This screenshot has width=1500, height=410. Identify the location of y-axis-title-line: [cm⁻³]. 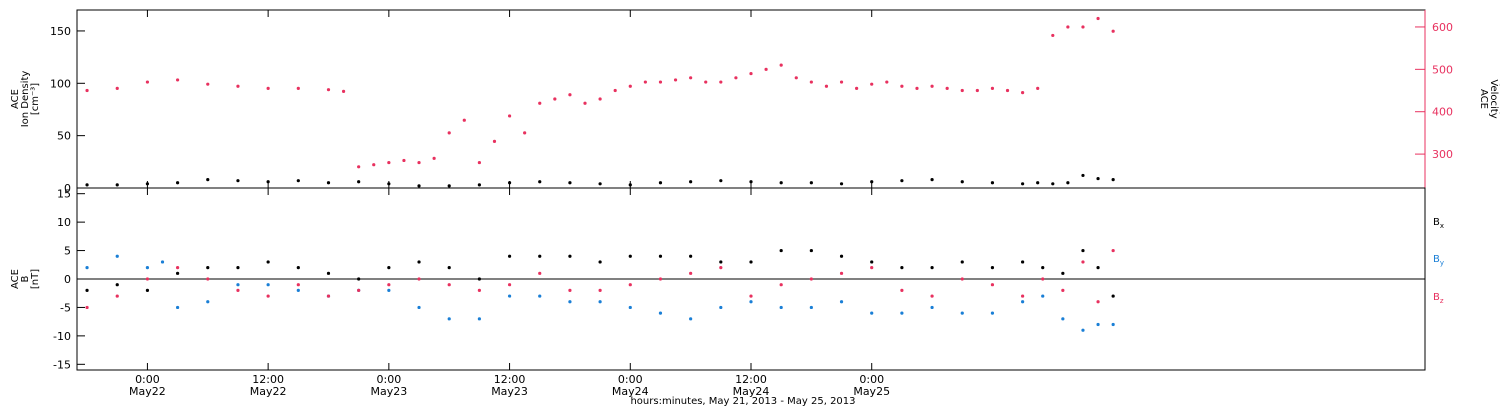
(35, 99).